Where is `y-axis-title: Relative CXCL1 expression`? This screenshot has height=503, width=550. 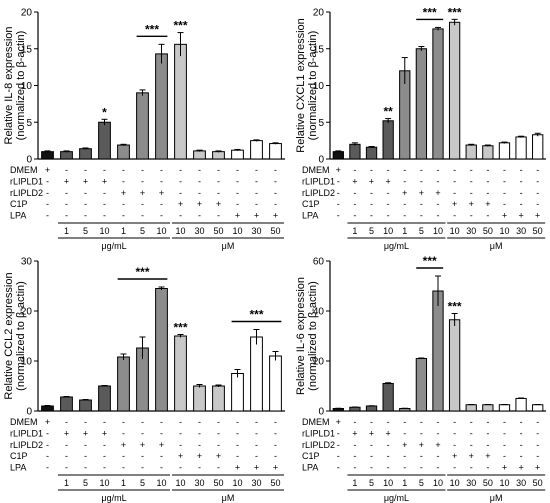
y-axis-title: Relative CXCL1 expression is located at coordinates (301, 85).